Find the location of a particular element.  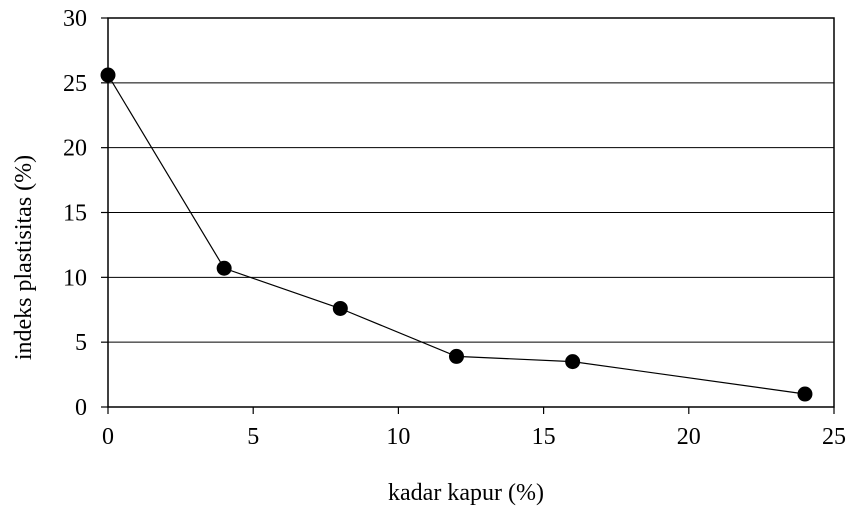

x-tick-labels: 0 5 10 15 20 25 is located at coordinates (474, 437).